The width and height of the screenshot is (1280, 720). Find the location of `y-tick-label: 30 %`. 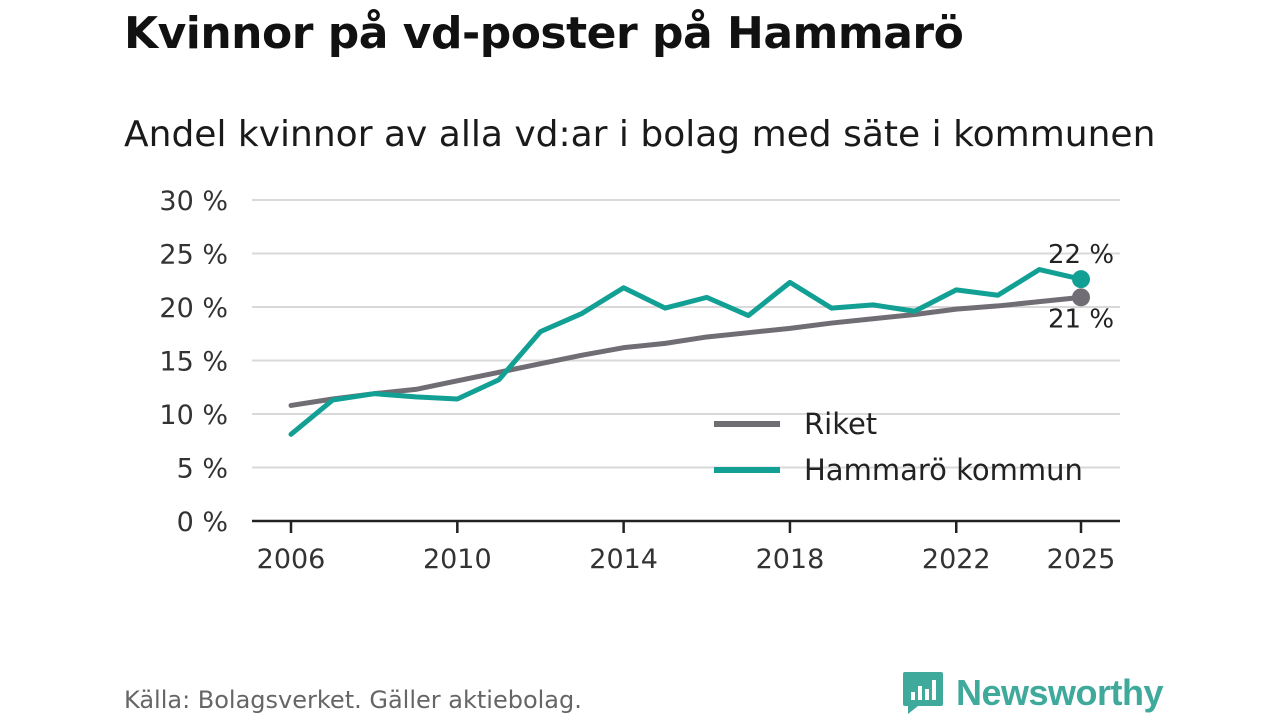

y-tick-label: 30 % is located at coordinates (193, 201).